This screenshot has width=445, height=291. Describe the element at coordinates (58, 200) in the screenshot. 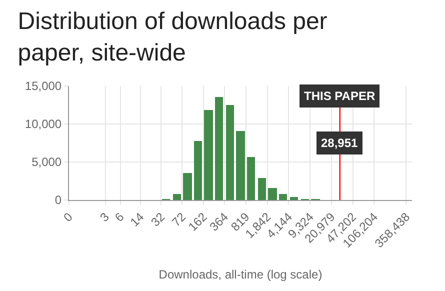

I see `y-tick-label: 0` at that location.